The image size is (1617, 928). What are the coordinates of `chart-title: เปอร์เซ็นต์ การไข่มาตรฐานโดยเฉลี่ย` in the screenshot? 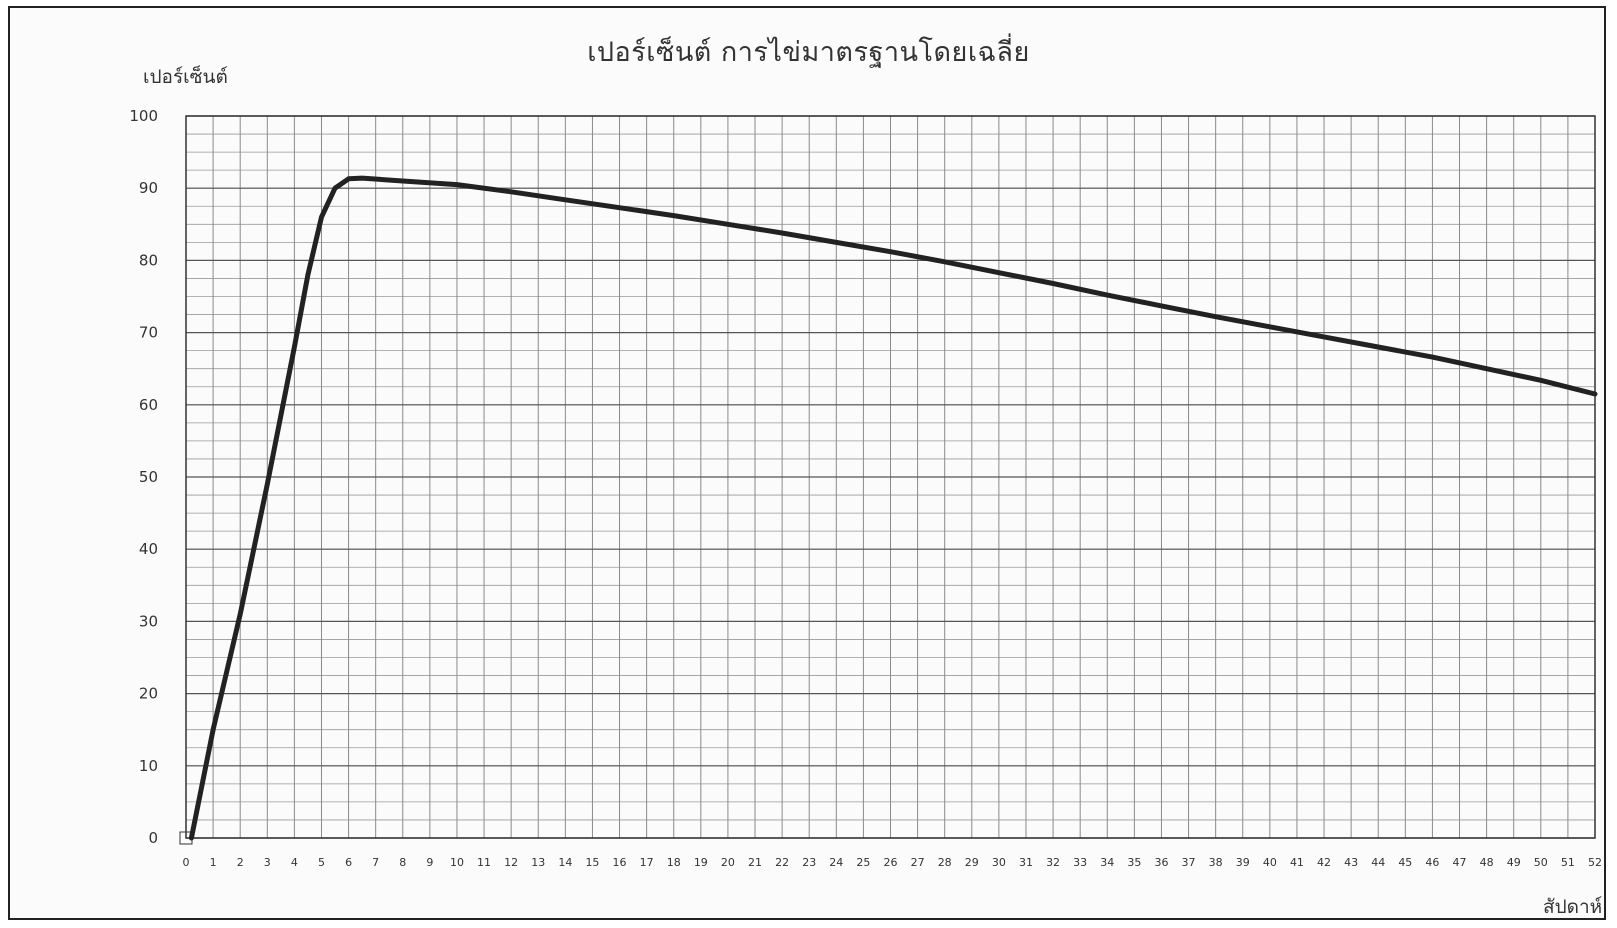 It's located at (808, 52).